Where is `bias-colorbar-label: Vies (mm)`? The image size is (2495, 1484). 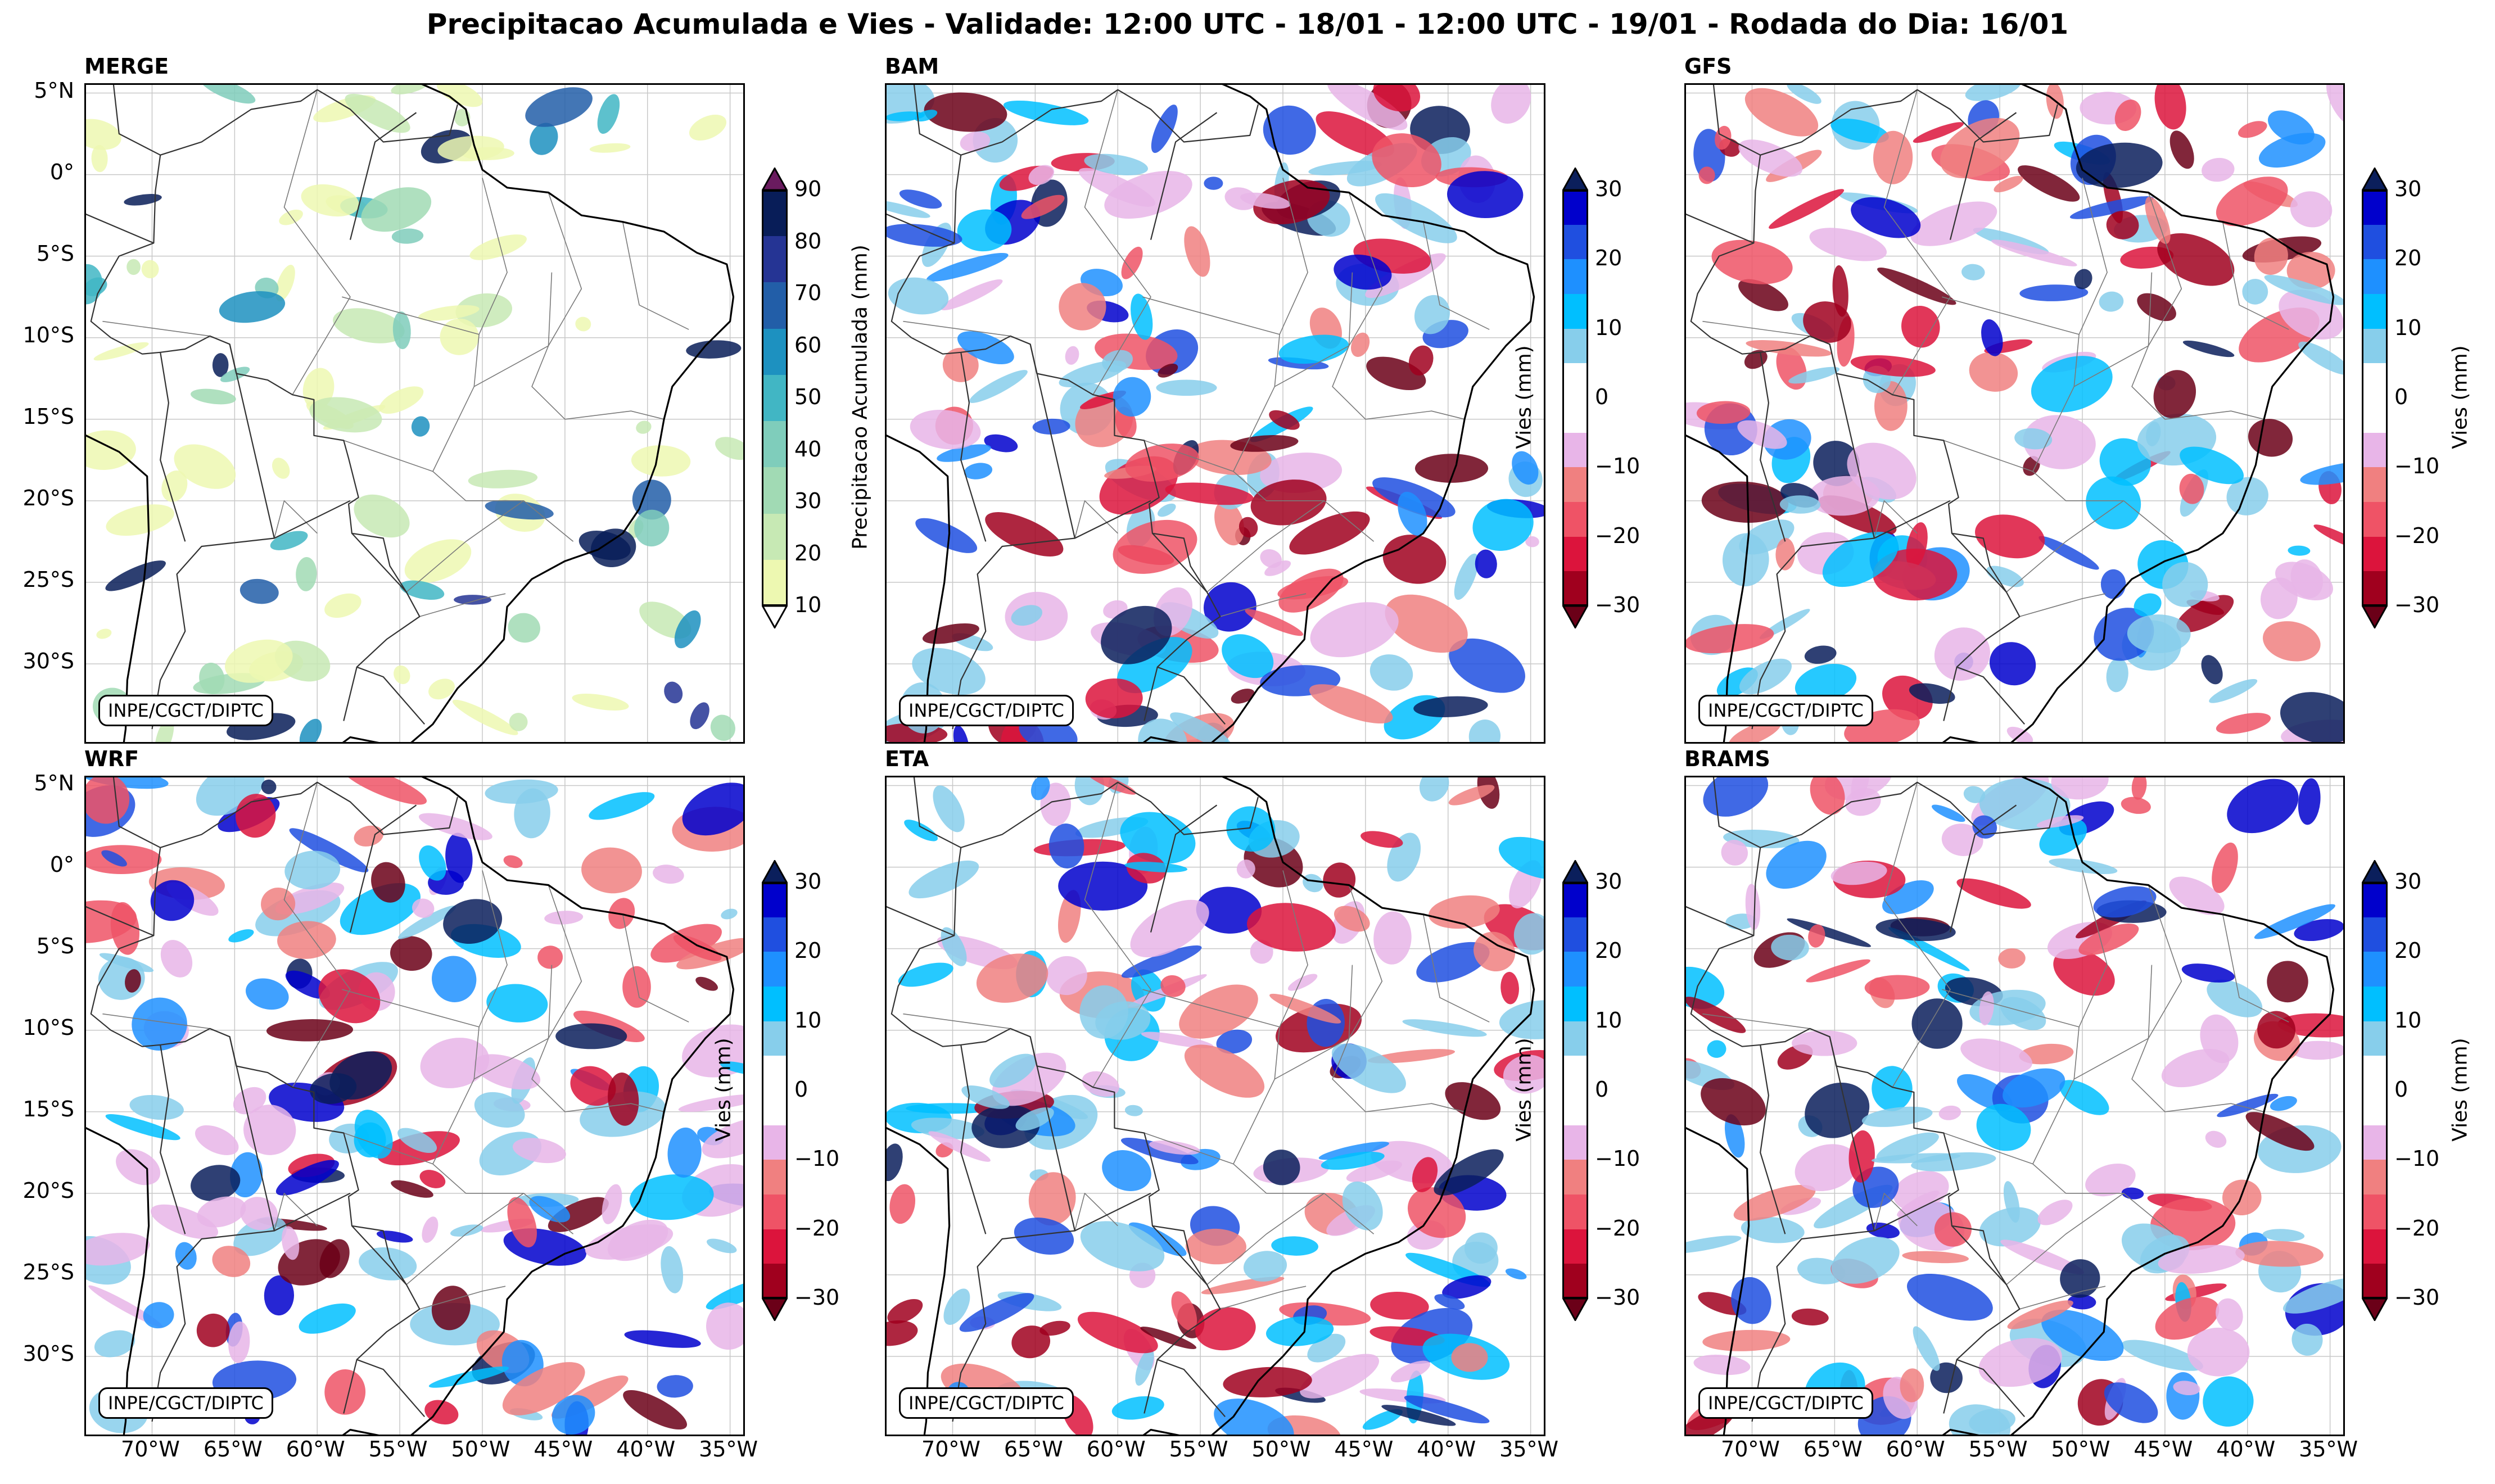 bias-colorbar-label: Vies (mm) is located at coordinates (2460, 1090).